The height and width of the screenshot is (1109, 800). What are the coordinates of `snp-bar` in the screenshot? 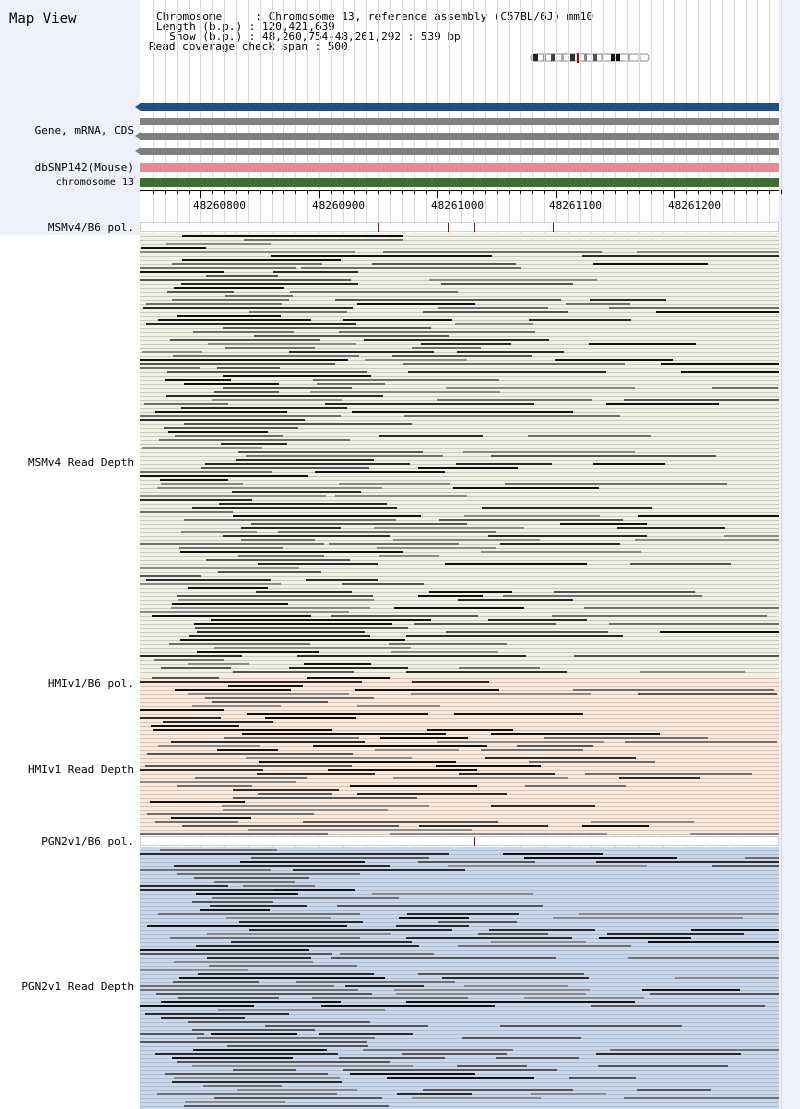 It's located at (459, 167).